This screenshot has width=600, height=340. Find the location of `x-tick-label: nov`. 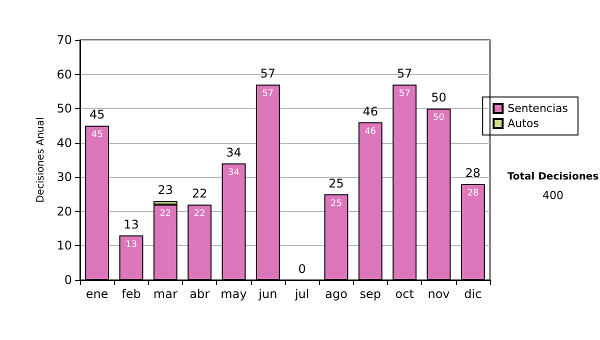

x-tick-label: nov is located at coordinates (439, 294).